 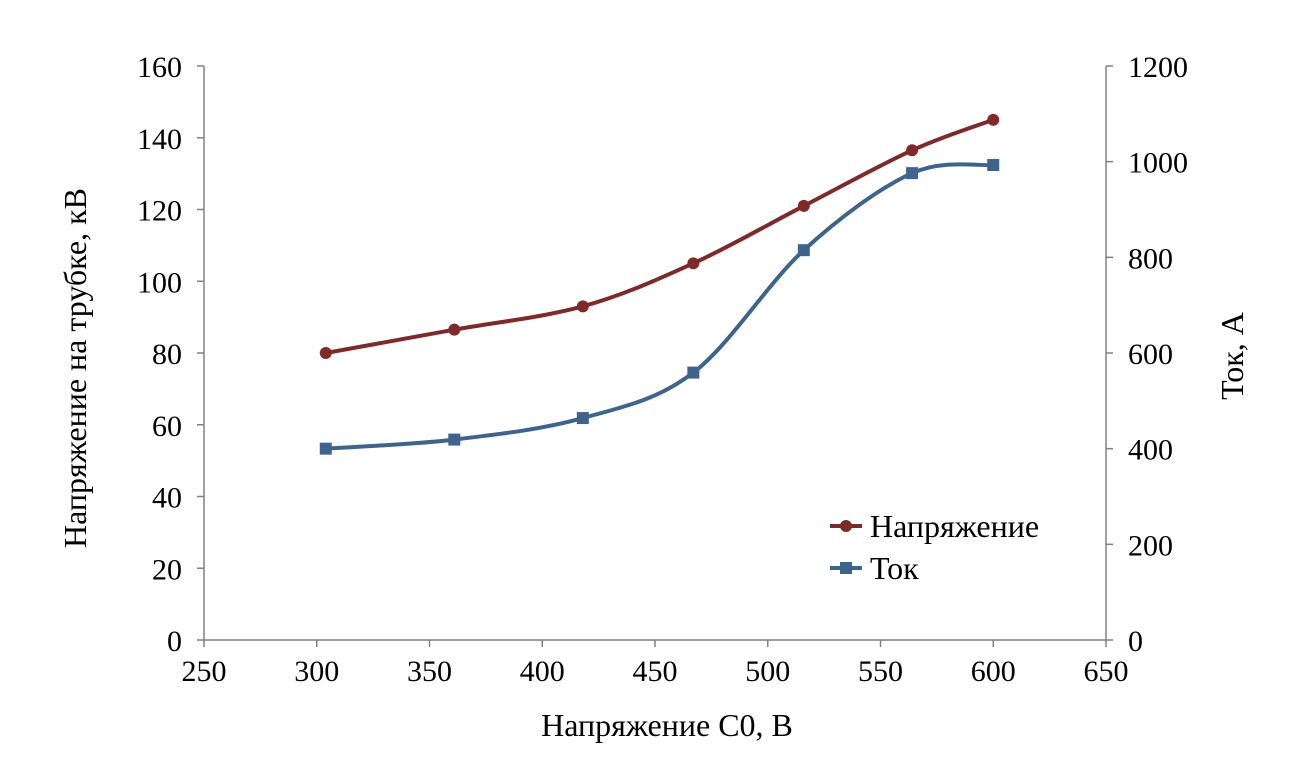 I want to click on y-ticks-left: 0 20 40 60 80 100 120 140 160, so click(x=170, y=354).